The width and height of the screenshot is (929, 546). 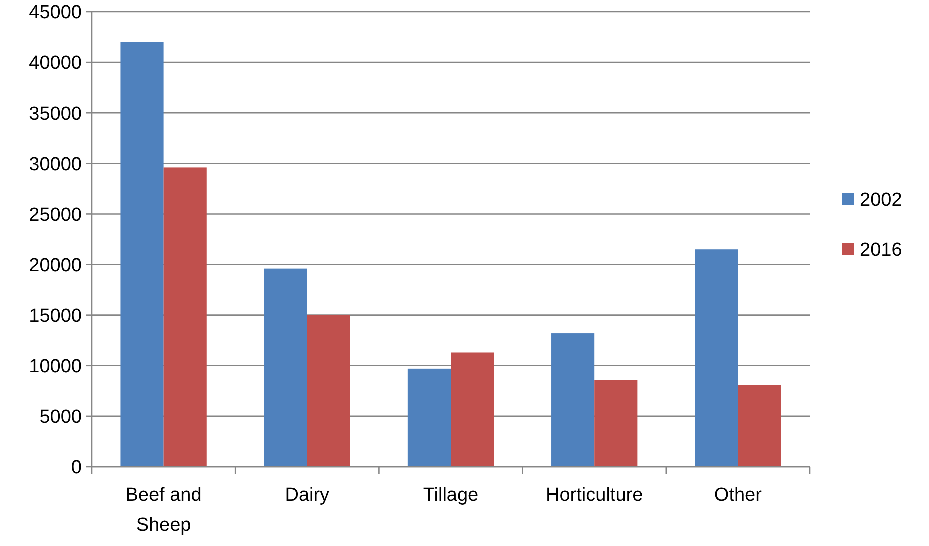 What do you see at coordinates (55, 316) in the screenshot?
I see `y-tick-label: 15000` at bounding box center [55, 316].